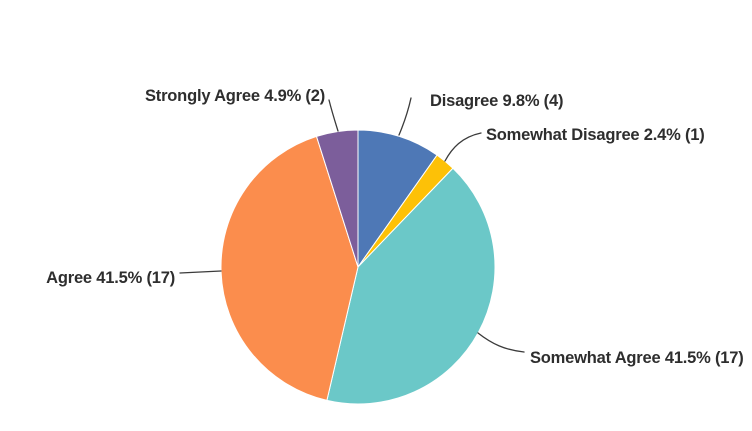 The width and height of the screenshot is (752, 431). I want to click on pie-slice-somewhat-agree, so click(411, 286).